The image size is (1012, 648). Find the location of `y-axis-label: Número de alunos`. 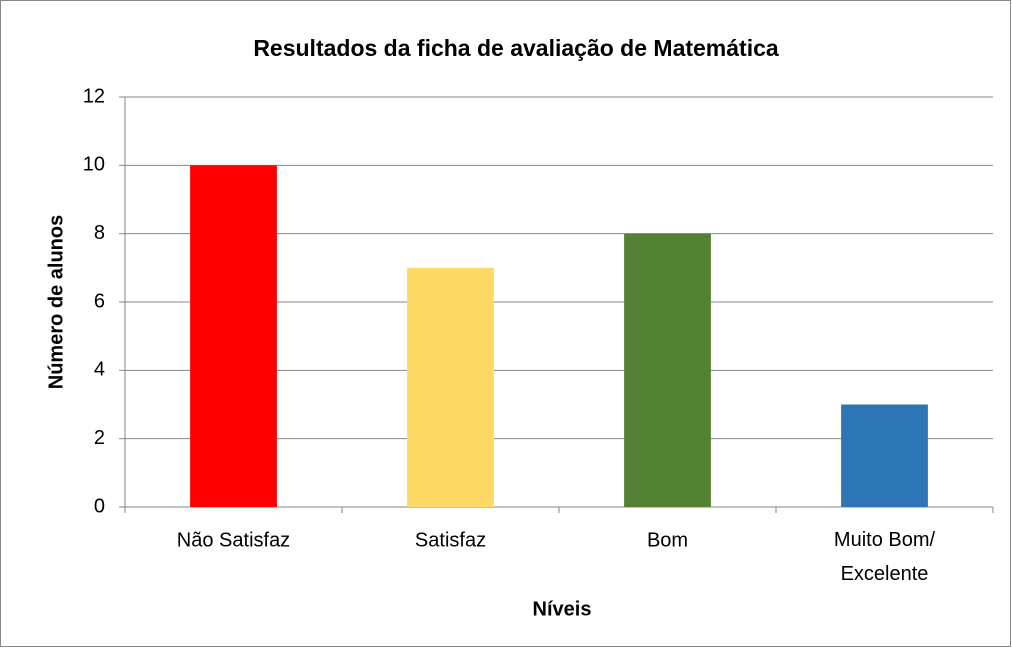

y-axis-label: Número de alunos is located at coordinates (56, 302).